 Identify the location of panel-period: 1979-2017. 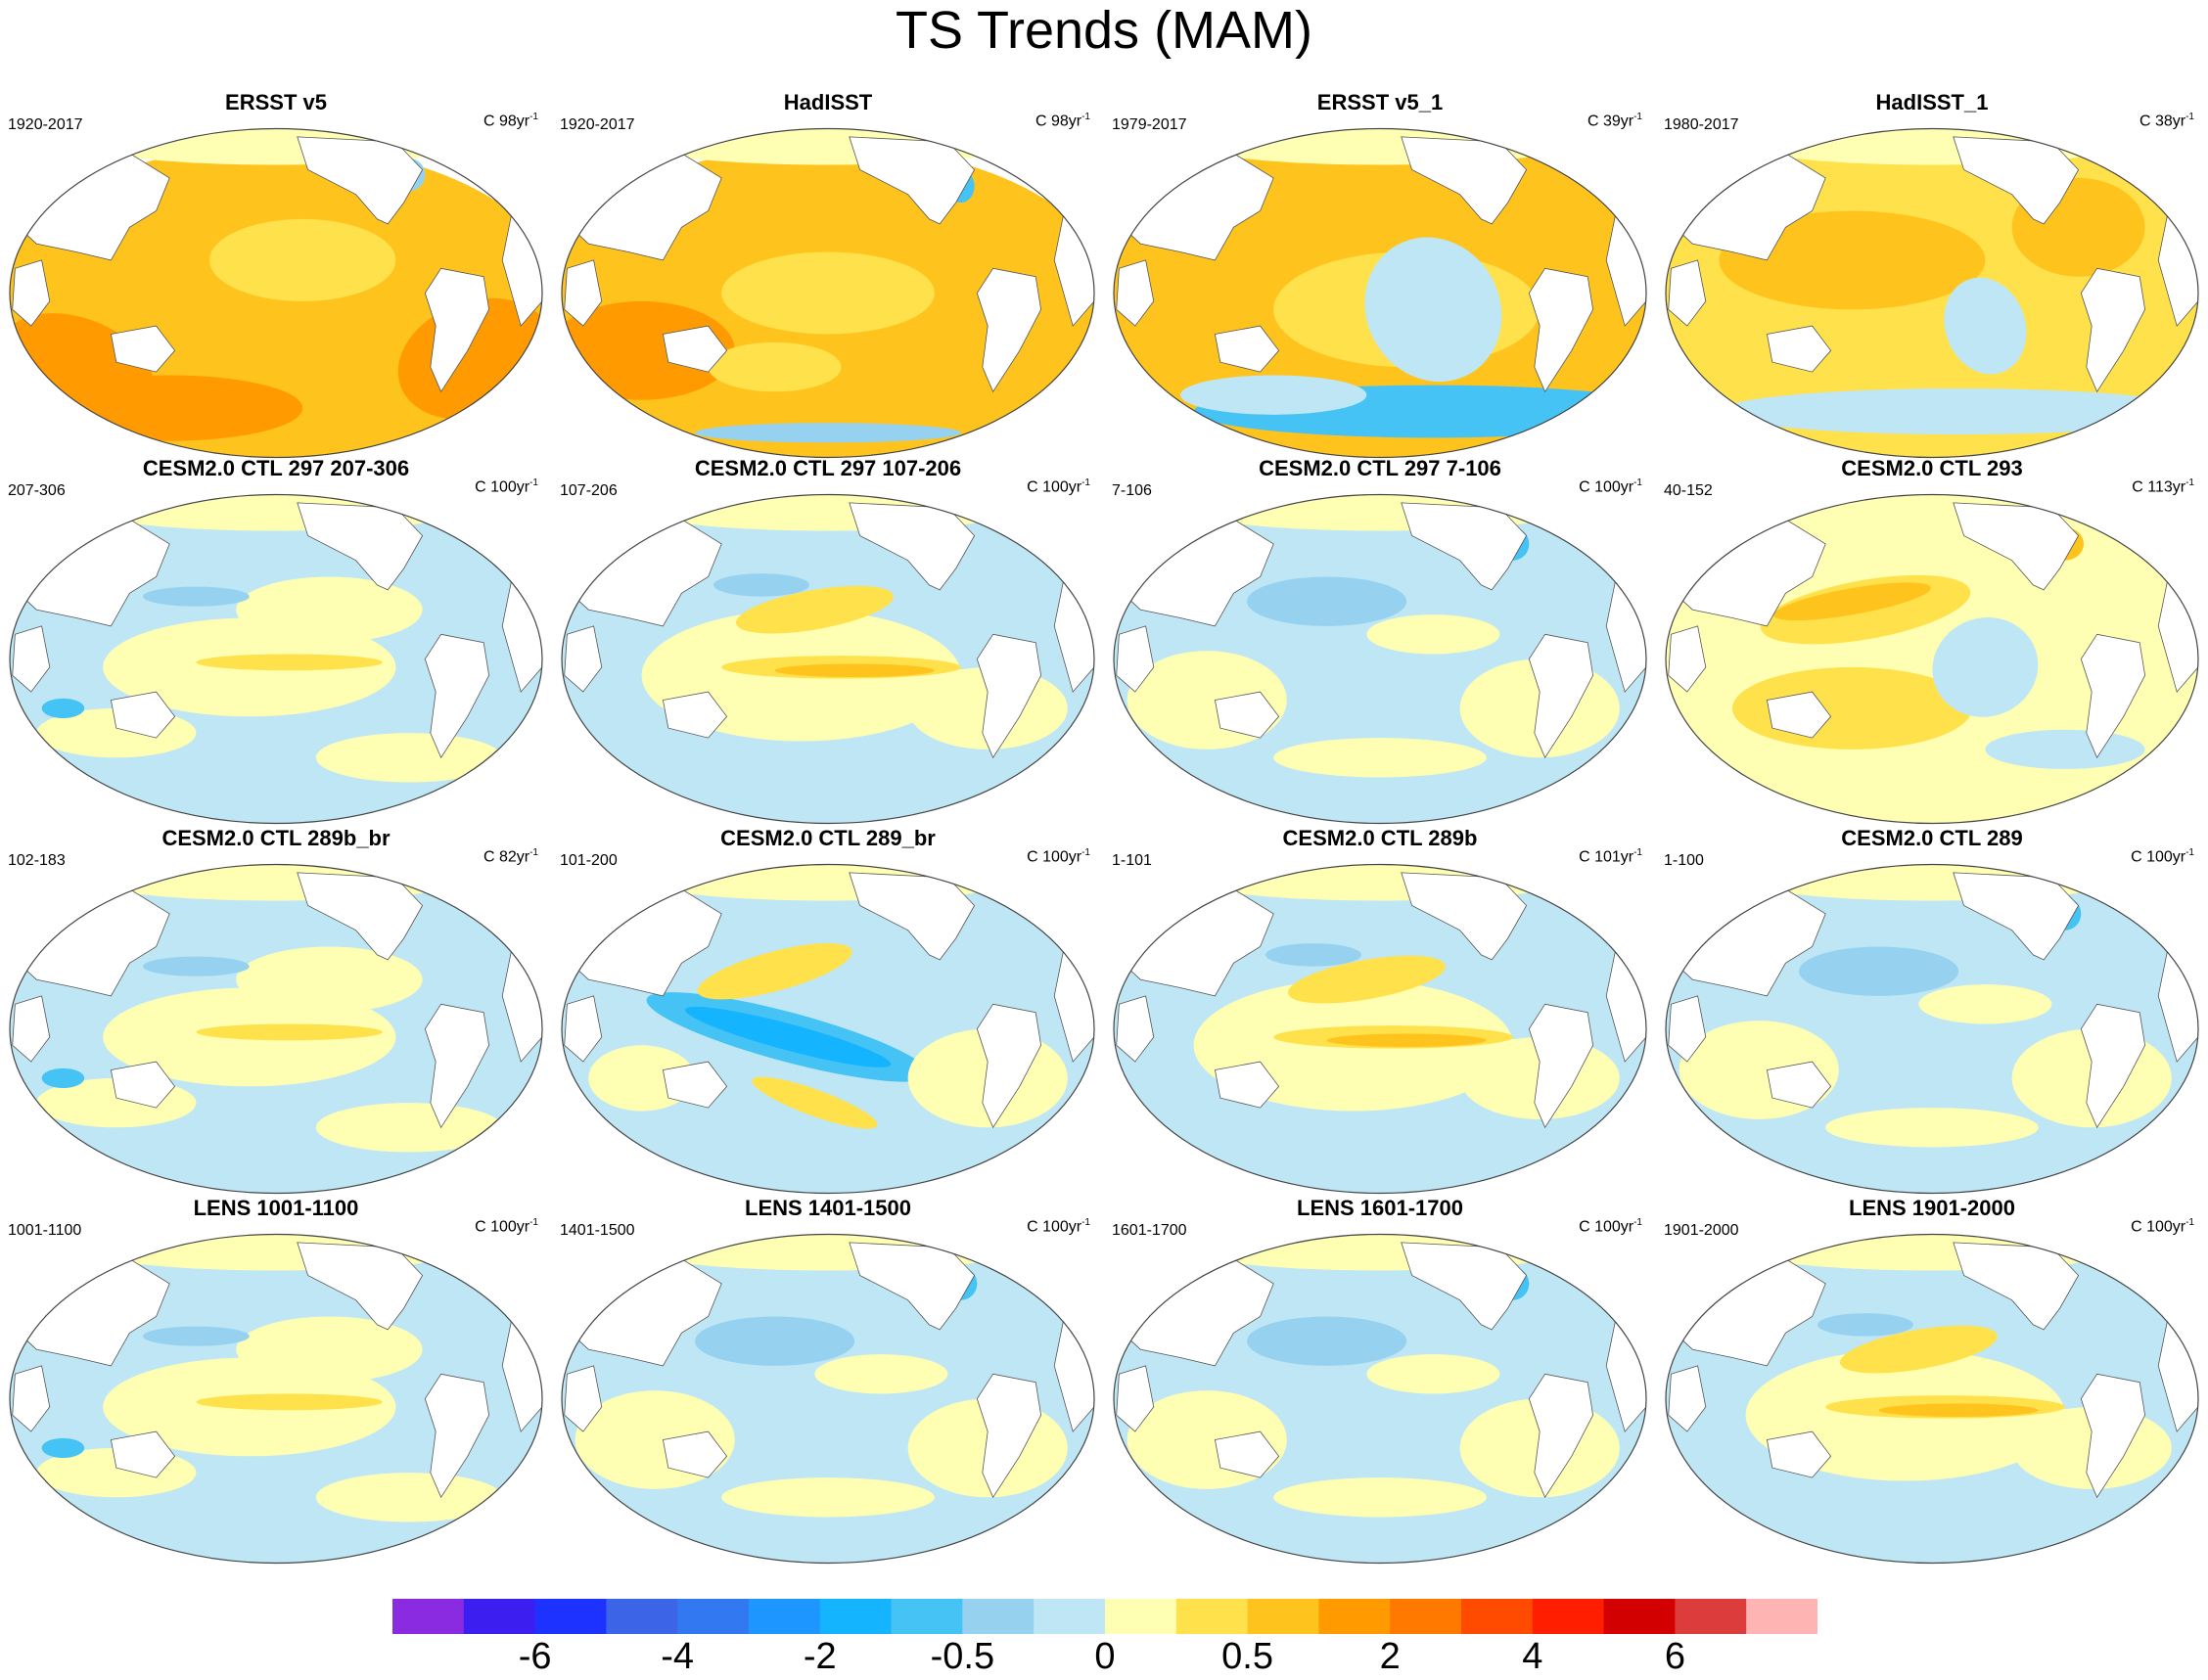
(1149, 124).